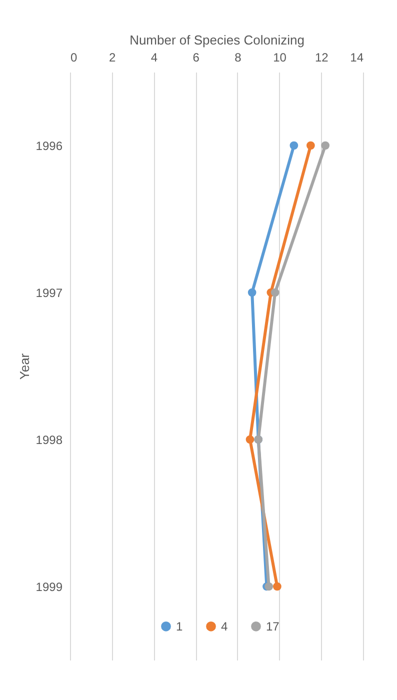 The width and height of the screenshot is (397, 700). Describe the element at coordinates (179, 626) in the screenshot. I see `legend-label: 1` at that location.